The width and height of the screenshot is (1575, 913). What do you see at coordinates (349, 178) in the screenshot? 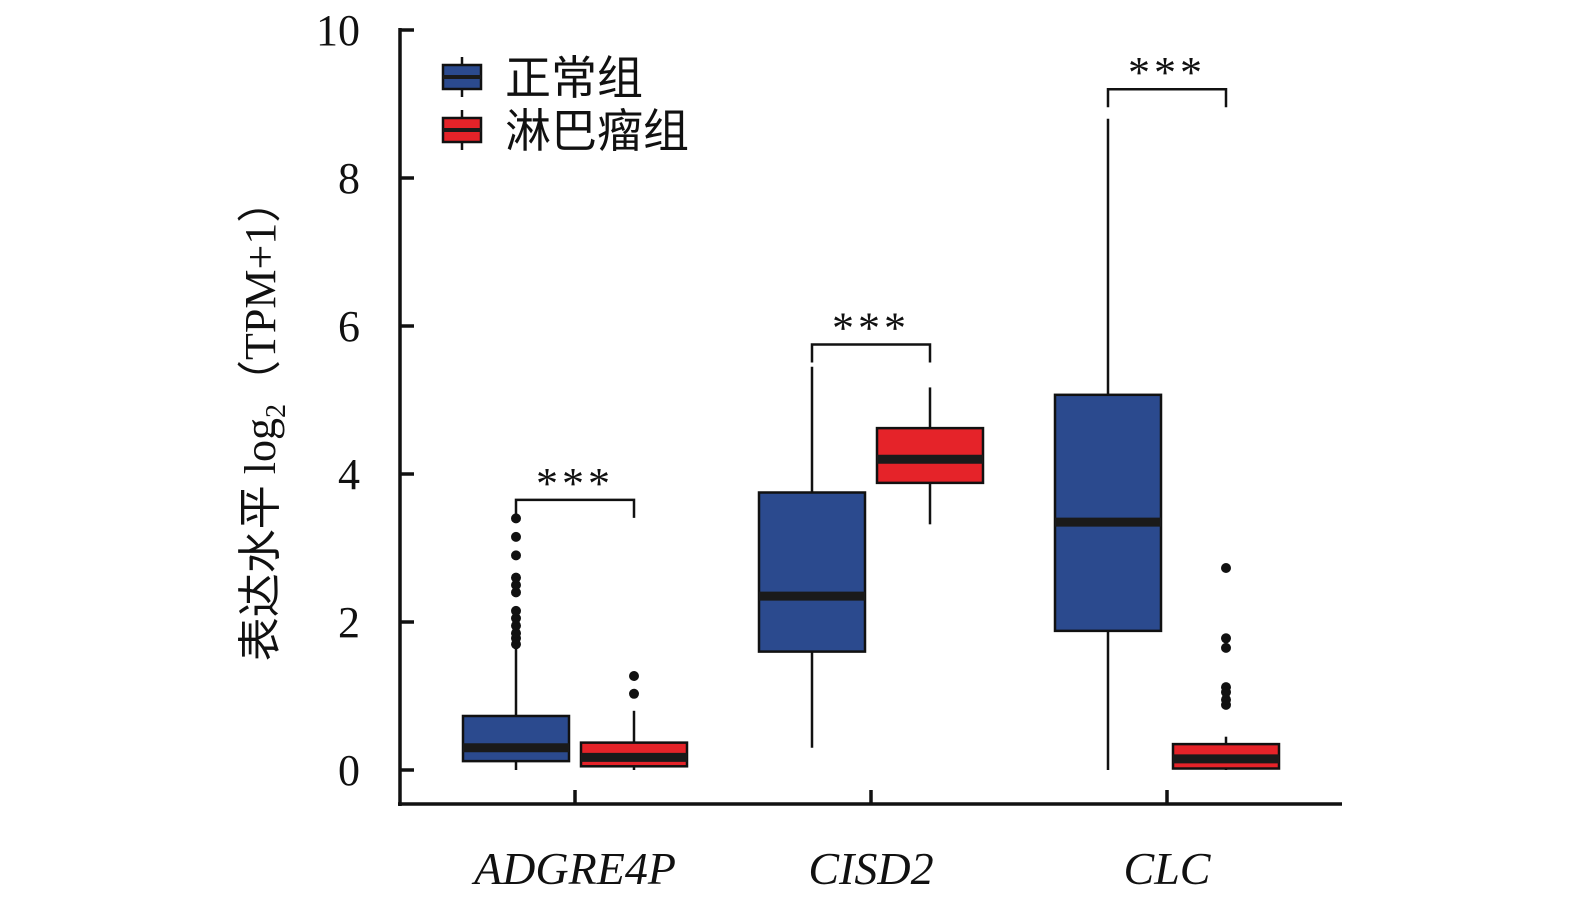
I see `y-tick-label: 8` at bounding box center [349, 178].